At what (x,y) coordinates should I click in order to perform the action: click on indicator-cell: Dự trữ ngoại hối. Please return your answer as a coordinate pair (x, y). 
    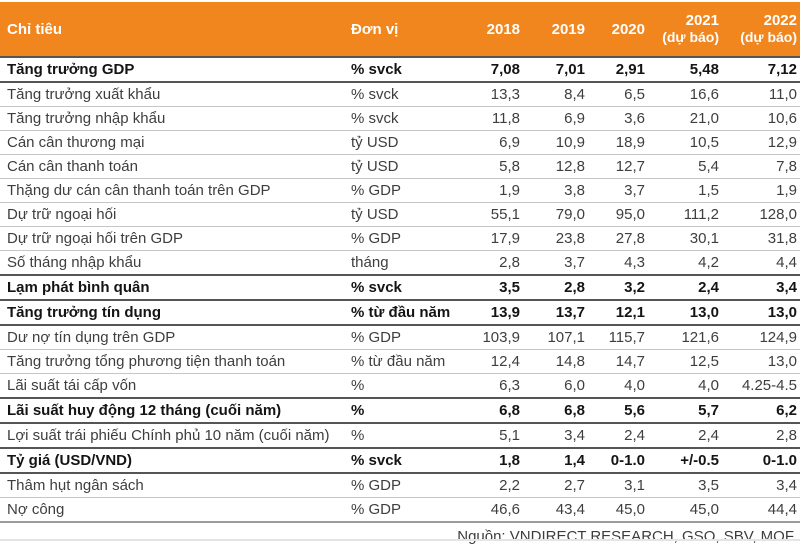
    Looking at the image, I should click on (172, 214).